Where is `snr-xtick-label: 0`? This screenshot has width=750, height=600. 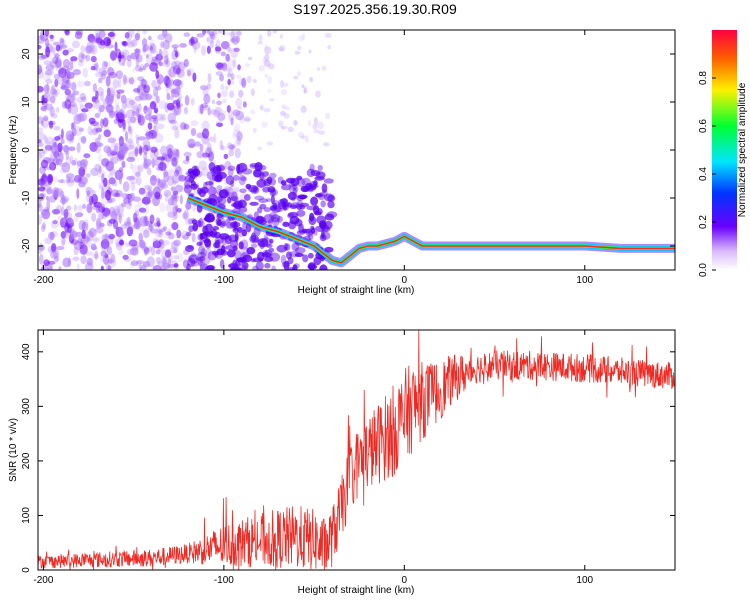 snr-xtick-label: 0 is located at coordinates (405, 580).